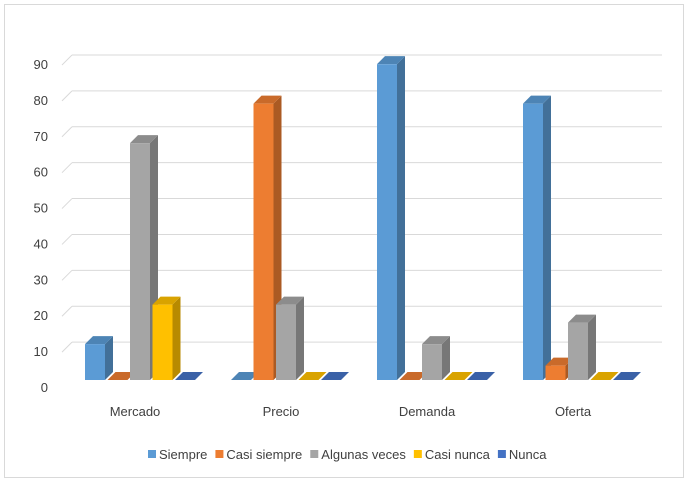 This screenshot has width=689, height=482. I want to click on y-tick-label: 50, so click(41, 208).